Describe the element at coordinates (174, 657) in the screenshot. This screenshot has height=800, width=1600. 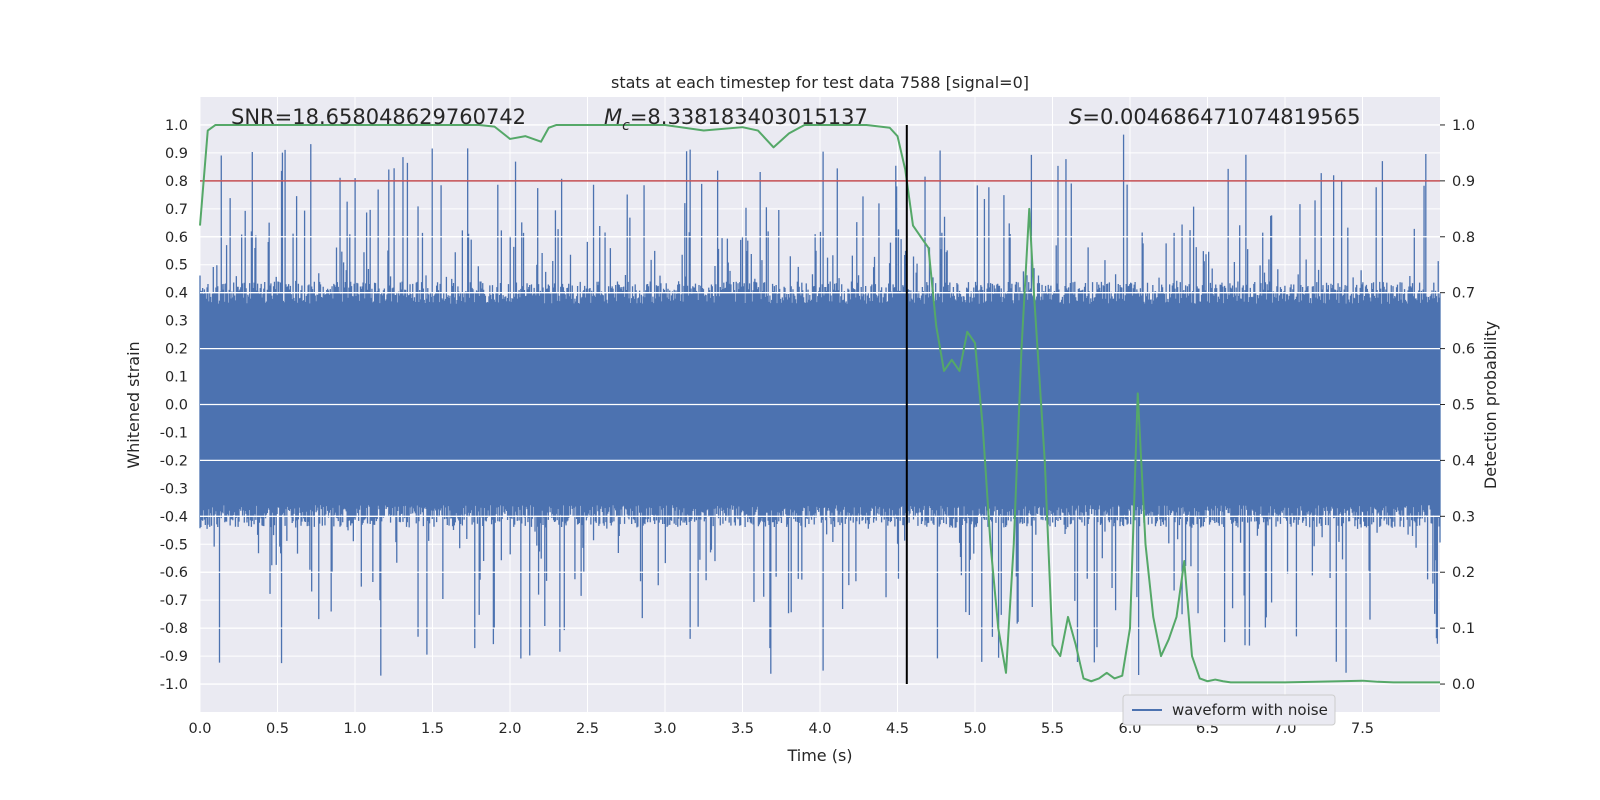
I see `y-tick-label: -0.9` at that location.